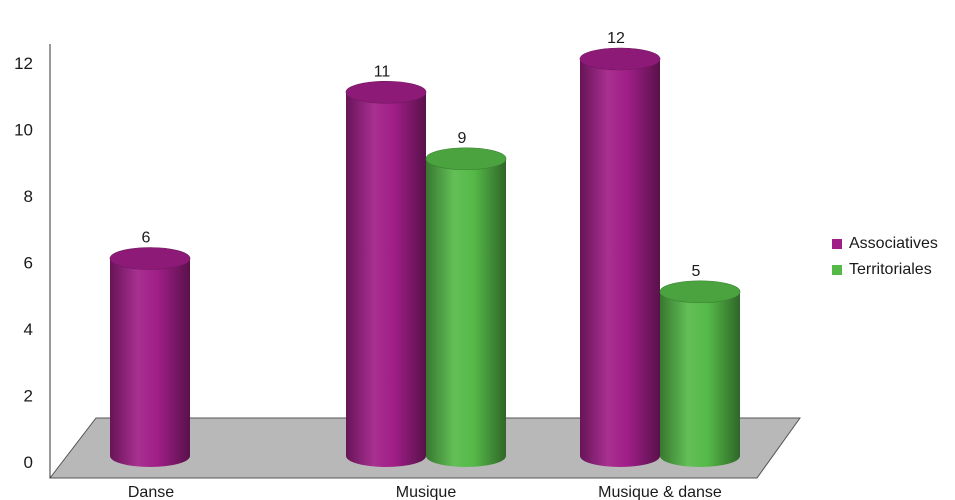  Describe the element at coordinates (382, 71) in the screenshot. I see `data-label: 11` at that location.